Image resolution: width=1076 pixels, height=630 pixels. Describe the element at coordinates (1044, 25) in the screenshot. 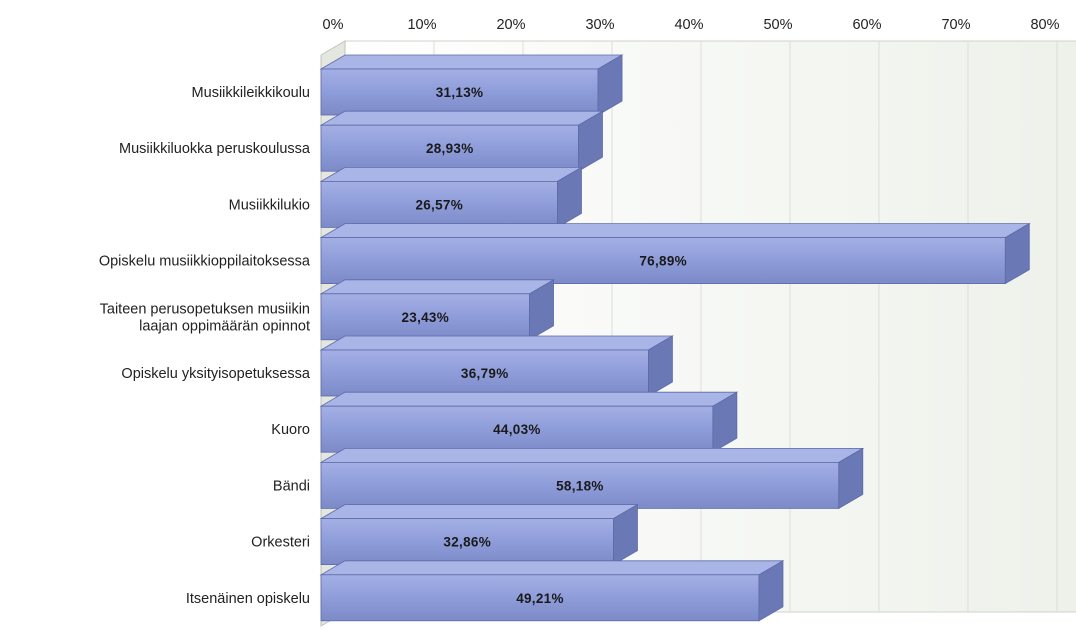

I see `x-tick-label: 80%` at that location.